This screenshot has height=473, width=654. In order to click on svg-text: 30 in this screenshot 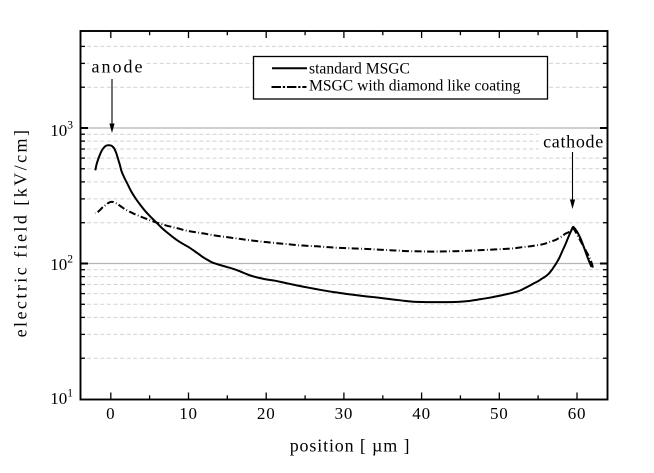, I will do `click(344, 413)`.